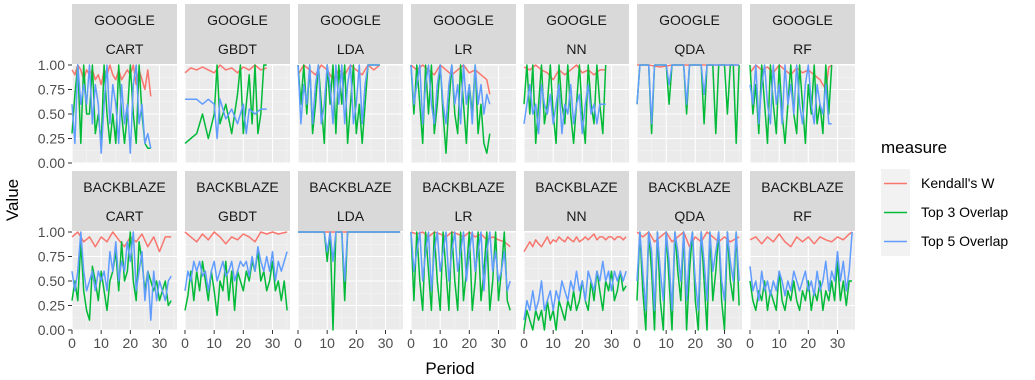  I want to click on legend-entry-label: Top 5 Overlap, so click(964, 241).